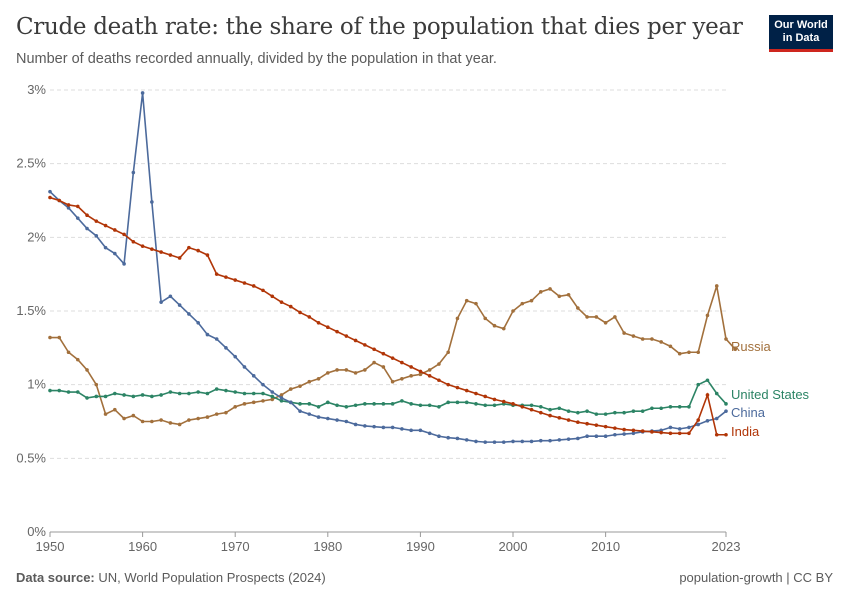  Describe the element at coordinates (50, 546) in the screenshot. I see `x-tick-label: 1950` at that location.